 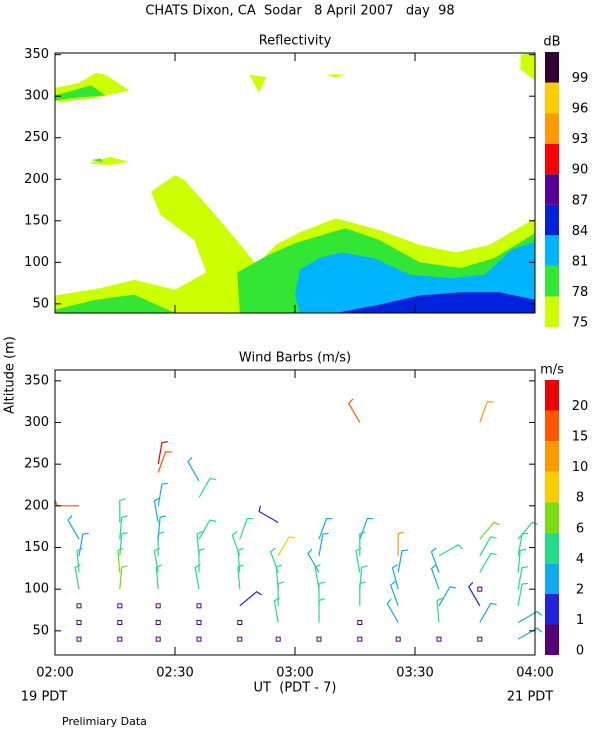 I want to click on y-tick-label: 100, so click(x=36, y=262).